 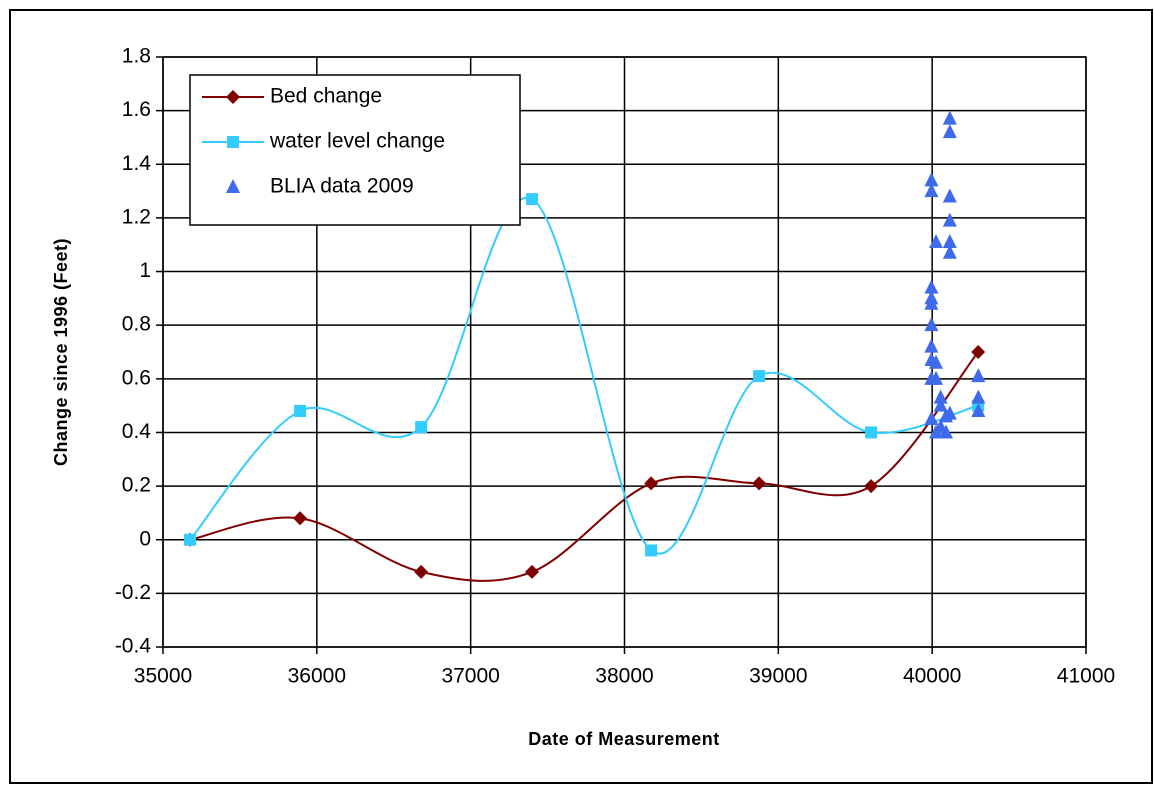 What do you see at coordinates (357, 141) in the screenshot?
I see `legend-label: water level change` at bounding box center [357, 141].